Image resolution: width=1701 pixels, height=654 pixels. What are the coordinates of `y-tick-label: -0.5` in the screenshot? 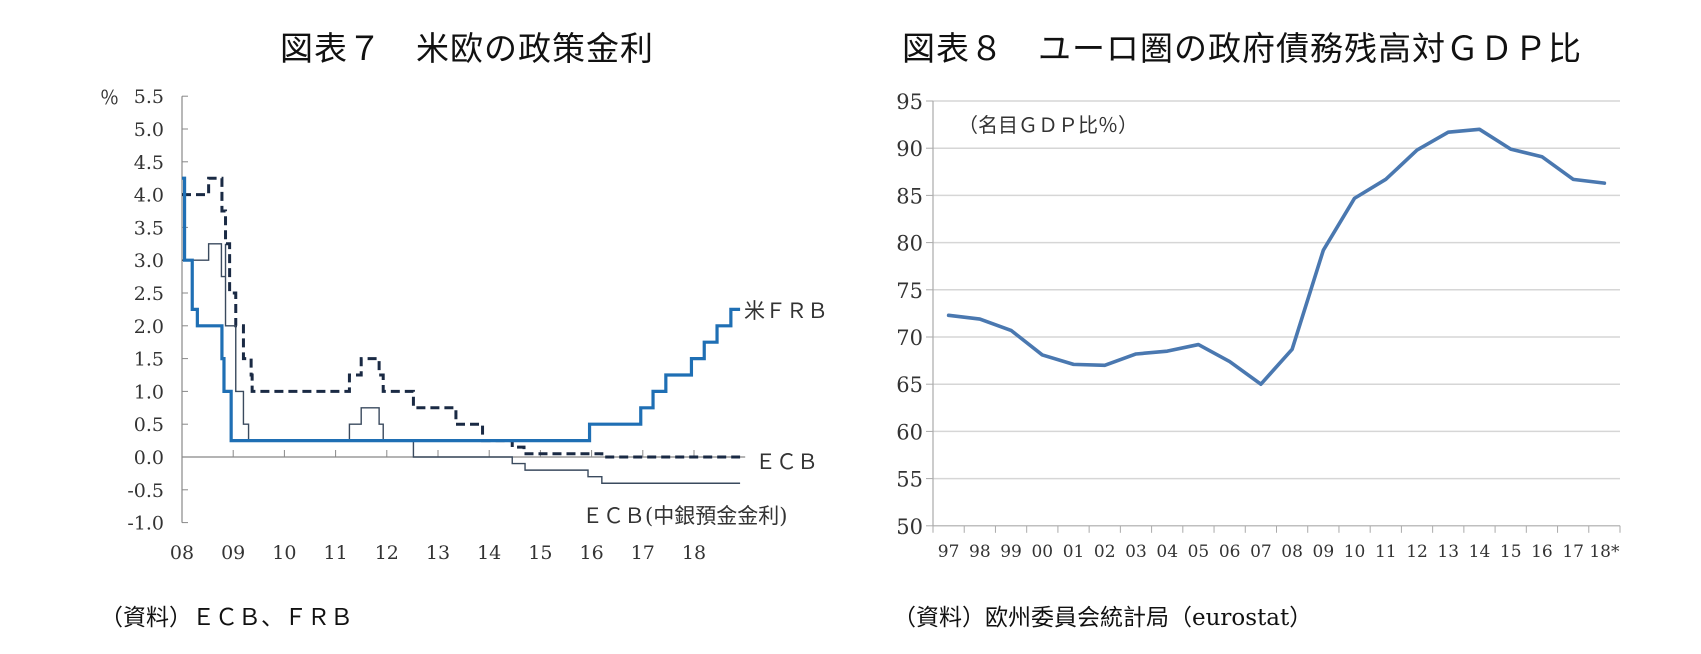 It's located at (145, 491).